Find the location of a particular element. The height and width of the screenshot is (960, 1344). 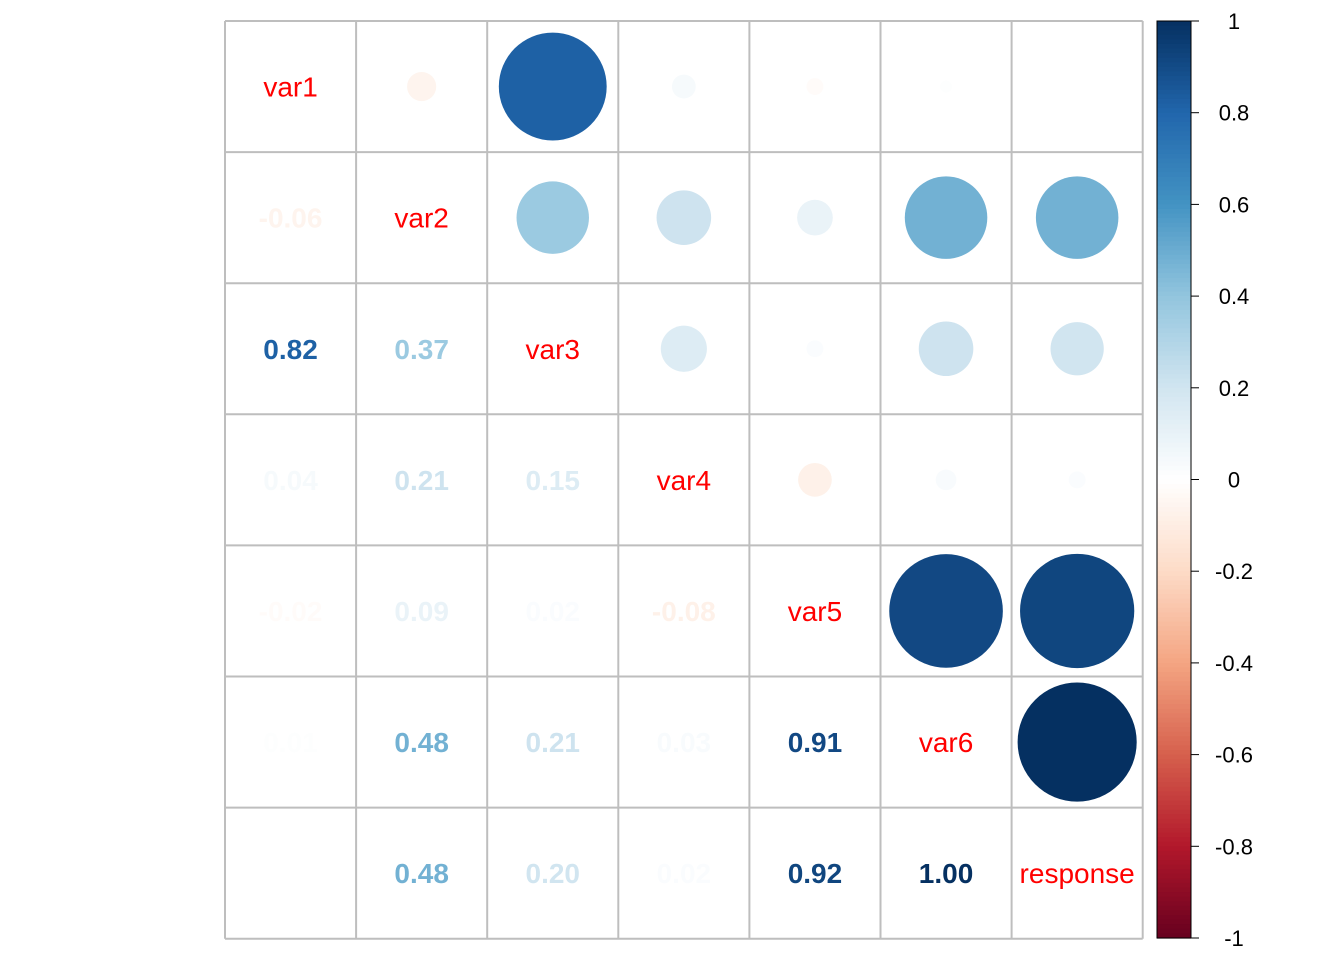

correlation-coefficient: 0.92 is located at coordinates (815, 873).